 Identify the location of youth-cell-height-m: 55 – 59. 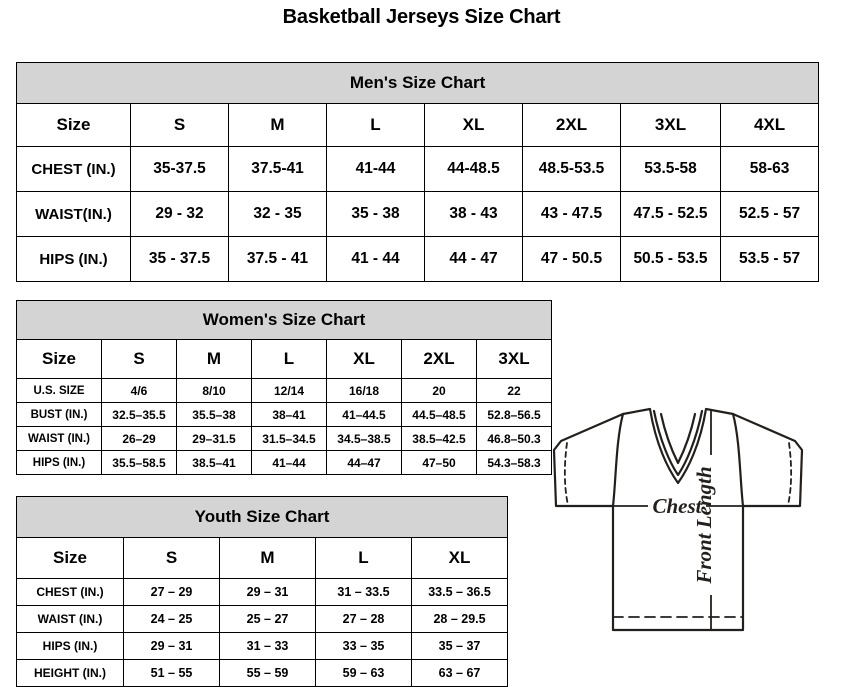
(267, 673).